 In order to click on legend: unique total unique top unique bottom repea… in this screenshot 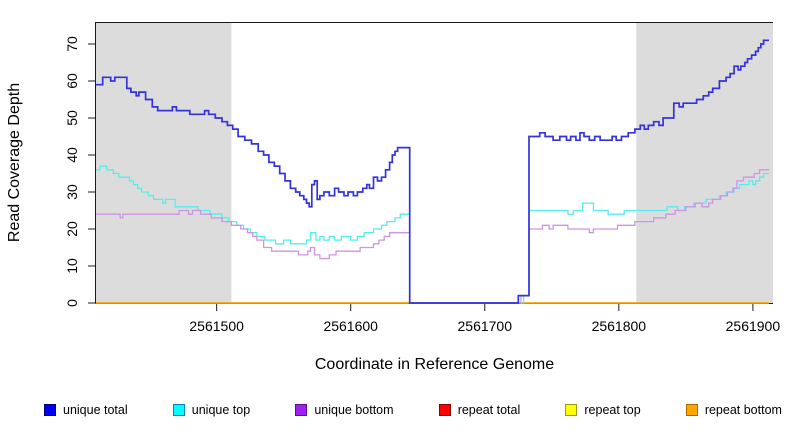, I will do `click(413, 410)`.